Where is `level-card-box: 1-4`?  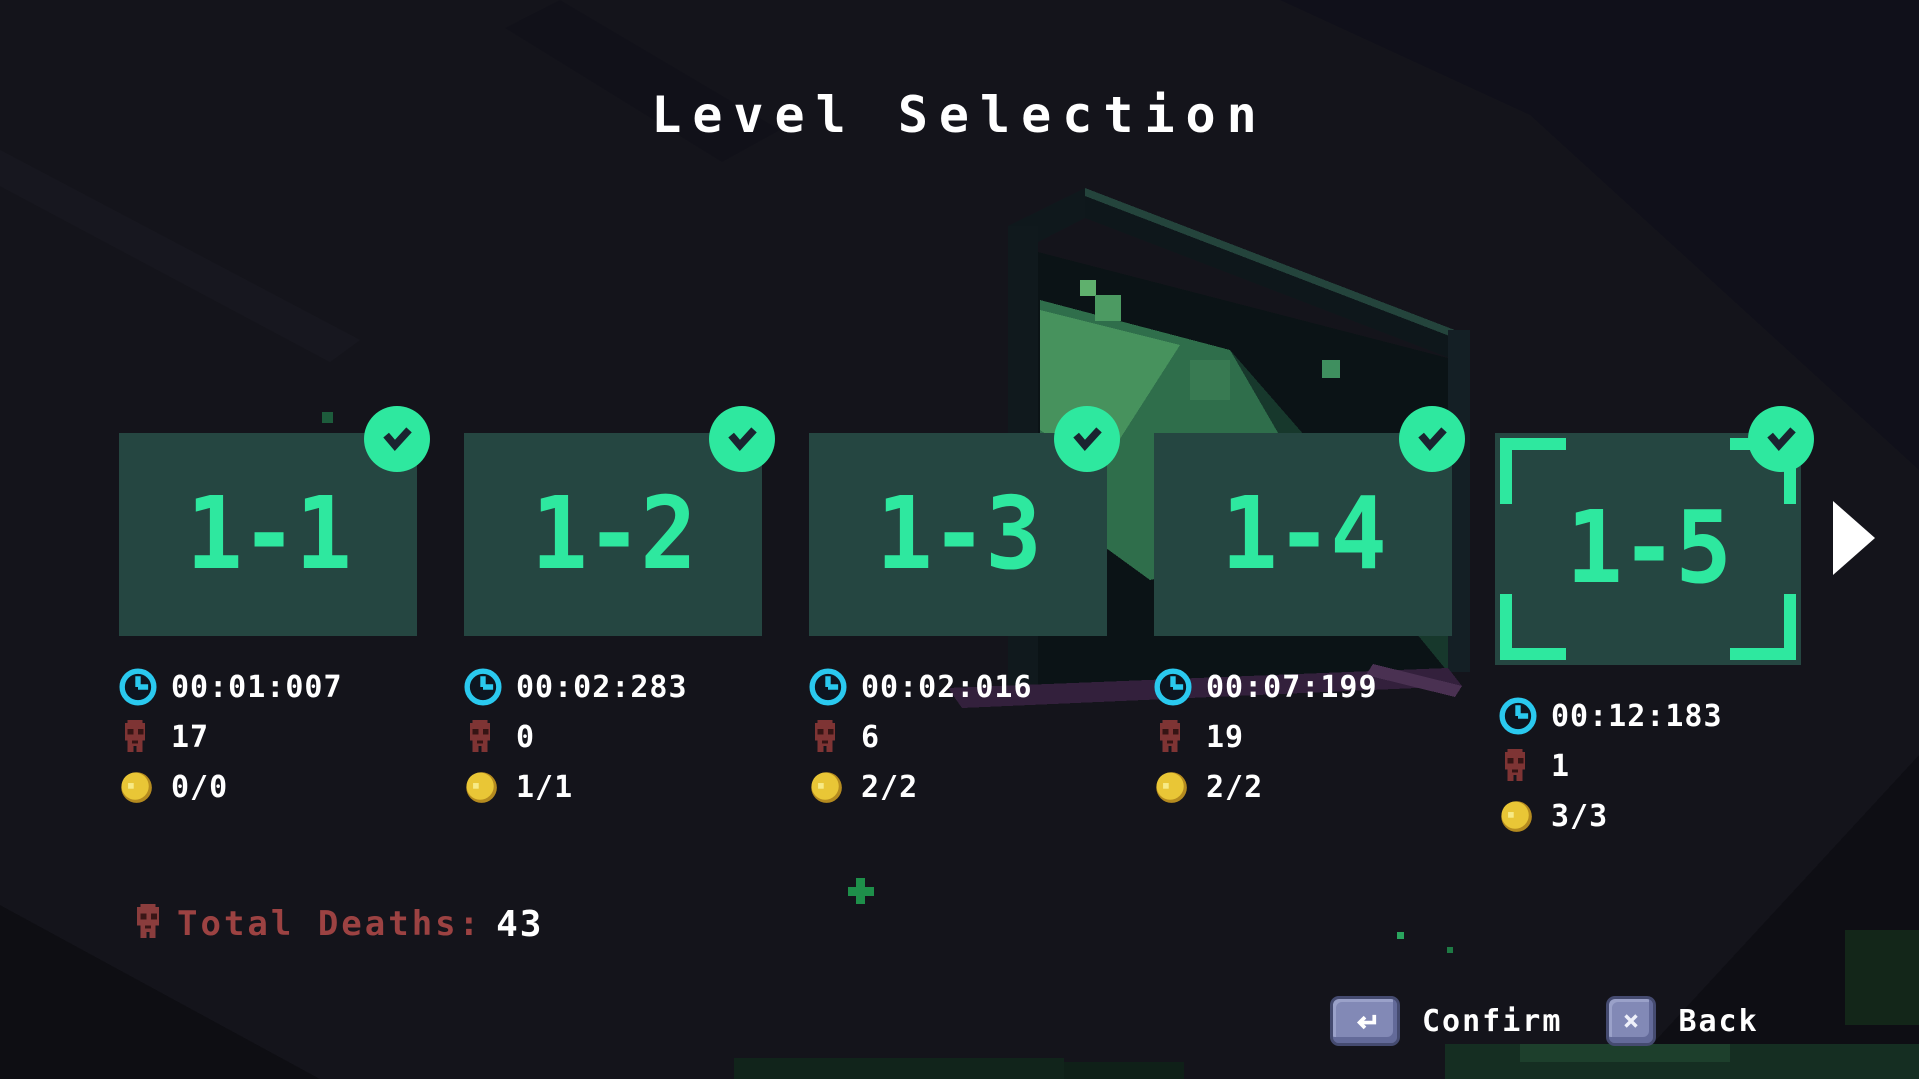 level-card-box: 1-4 is located at coordinates (1309, 521).